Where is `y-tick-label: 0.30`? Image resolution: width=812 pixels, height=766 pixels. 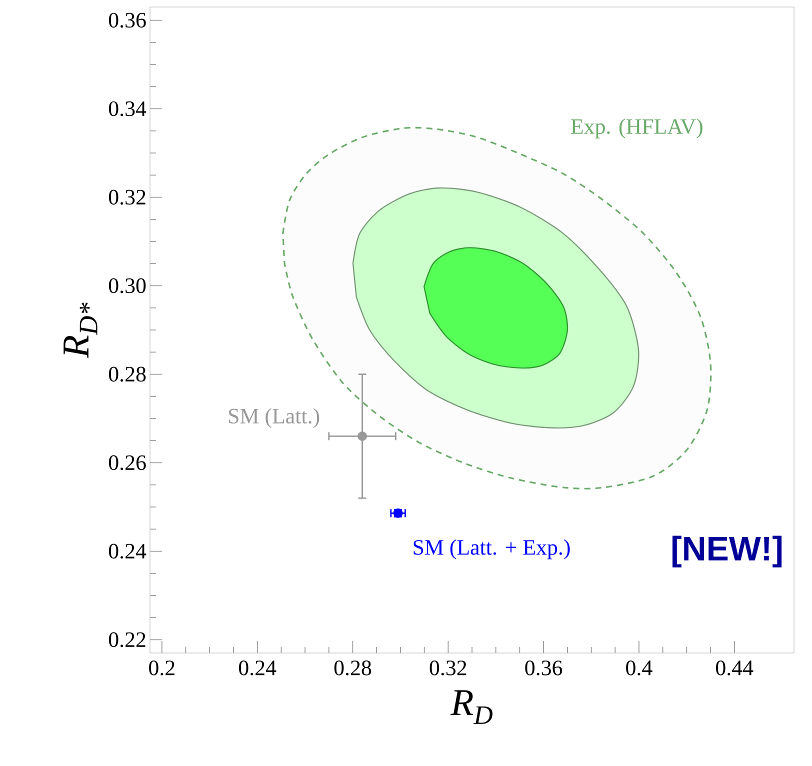 y-tick-label: 0.30 is located at coordinates (127, 286).